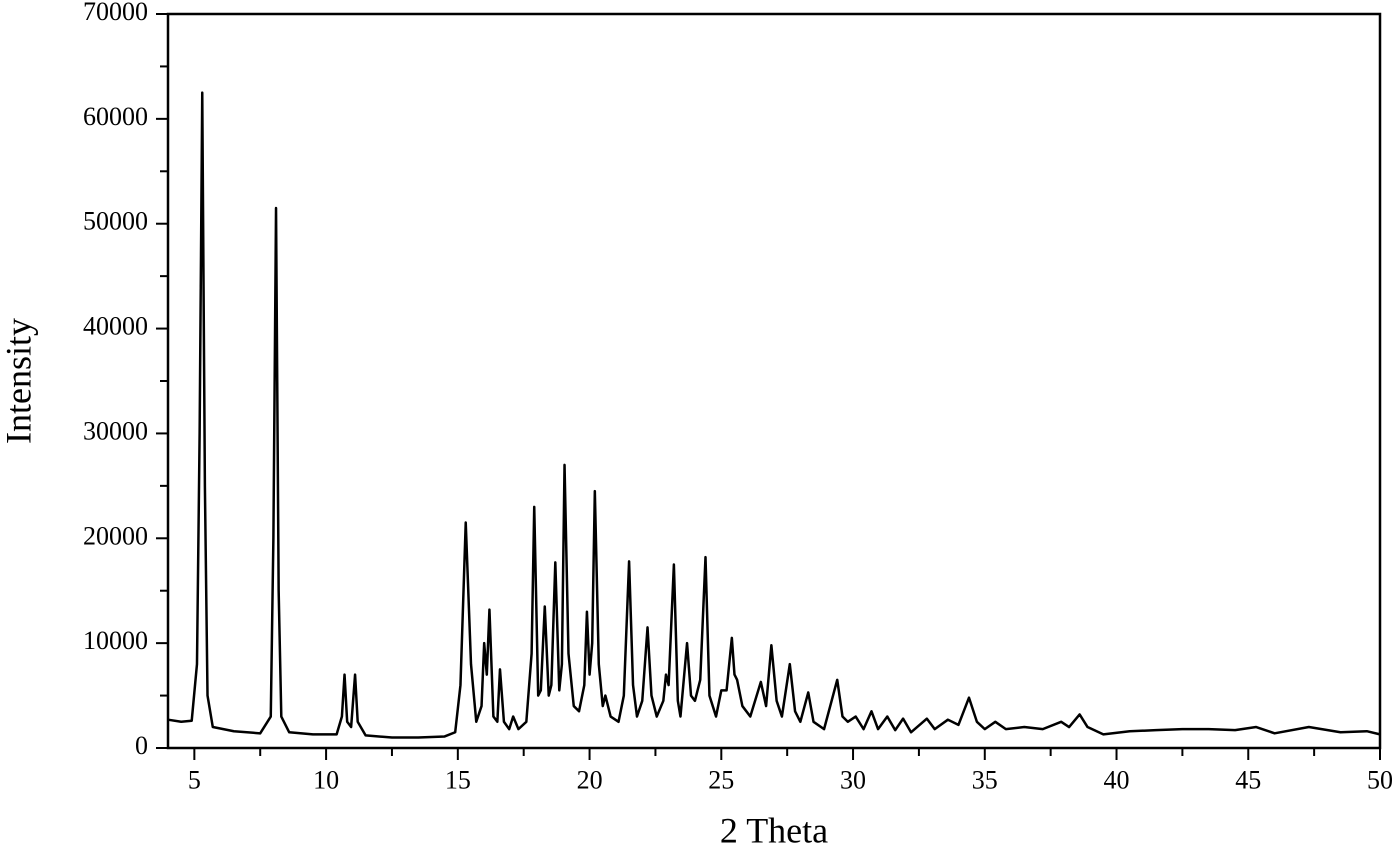  What do you see at coordinates (721, 779) in the screenshot?
I see `x-tick-label: 25` at bounding box center [721, 779].